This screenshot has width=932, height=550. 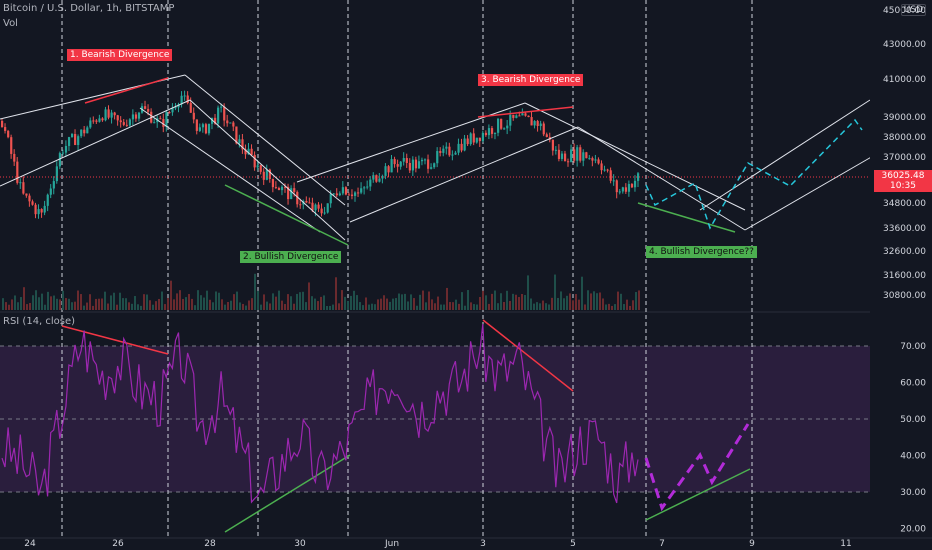 I want to click on price-axis-bg, so click(x=901, y=275).